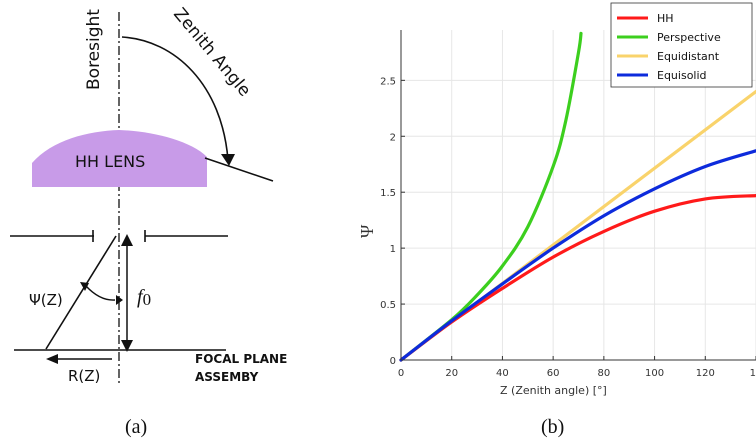 Image resolution: width=756 pixels, height=441 pixels. What do you see at coordinates (665, 18) in the screenshot?
I see `legend-label-hh: HH` at bounding box center [665, 18].